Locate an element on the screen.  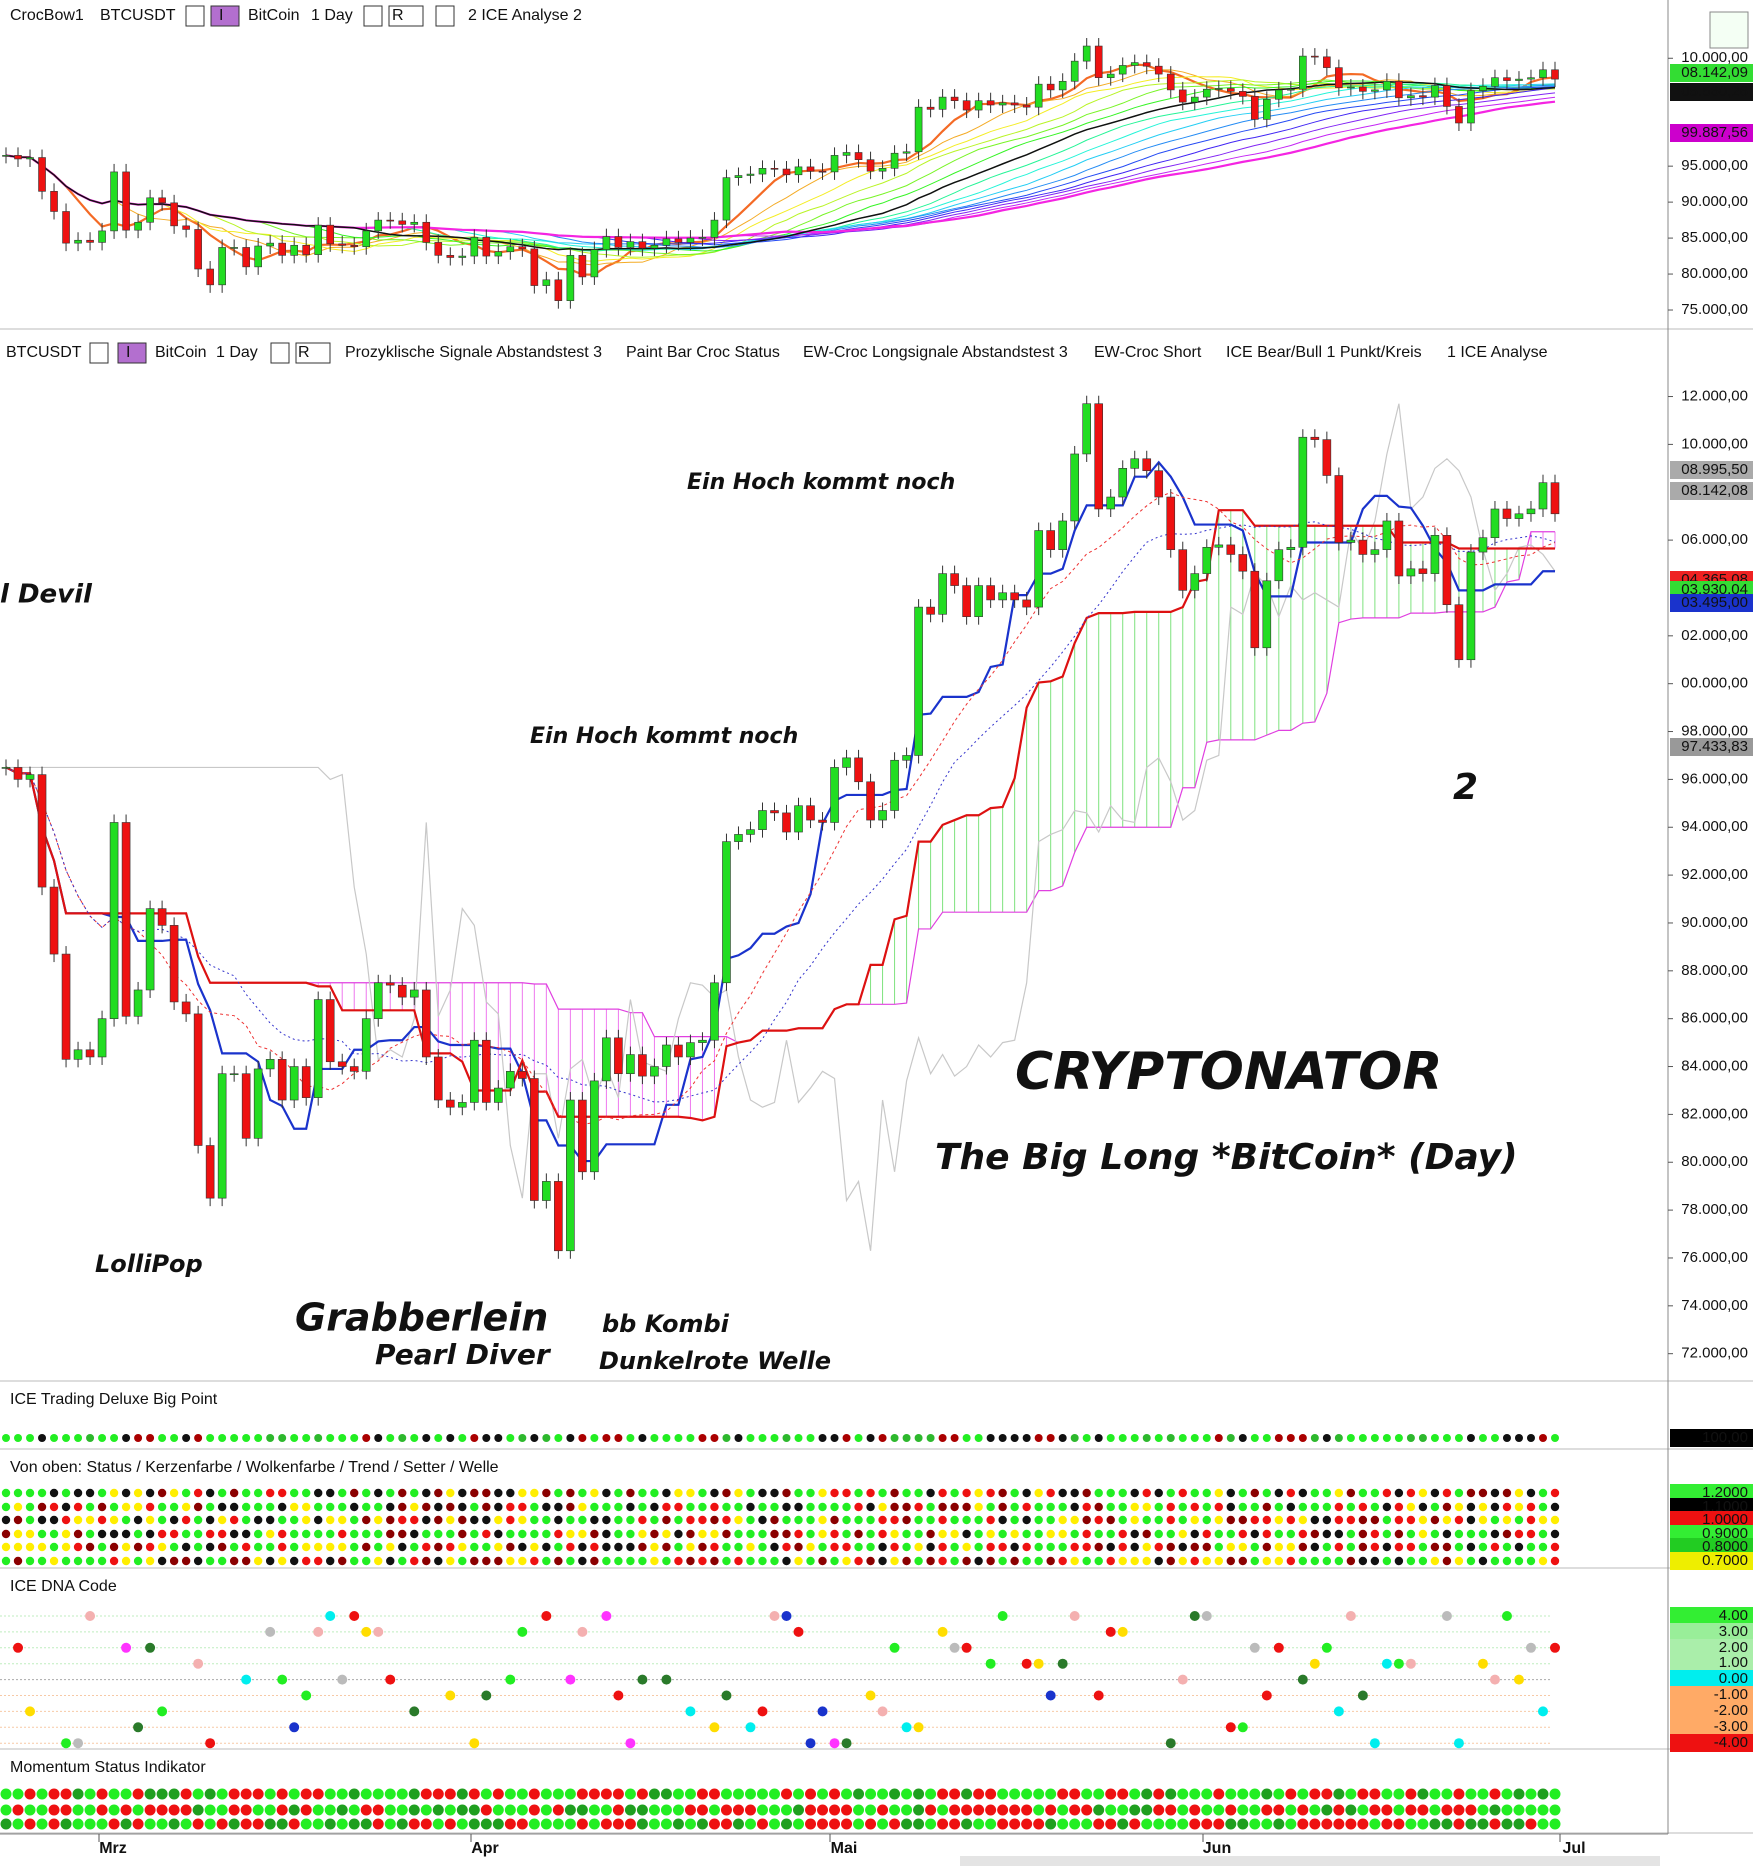
y-tick-label: 00.000,00 is located at coordinates (1714, 683).